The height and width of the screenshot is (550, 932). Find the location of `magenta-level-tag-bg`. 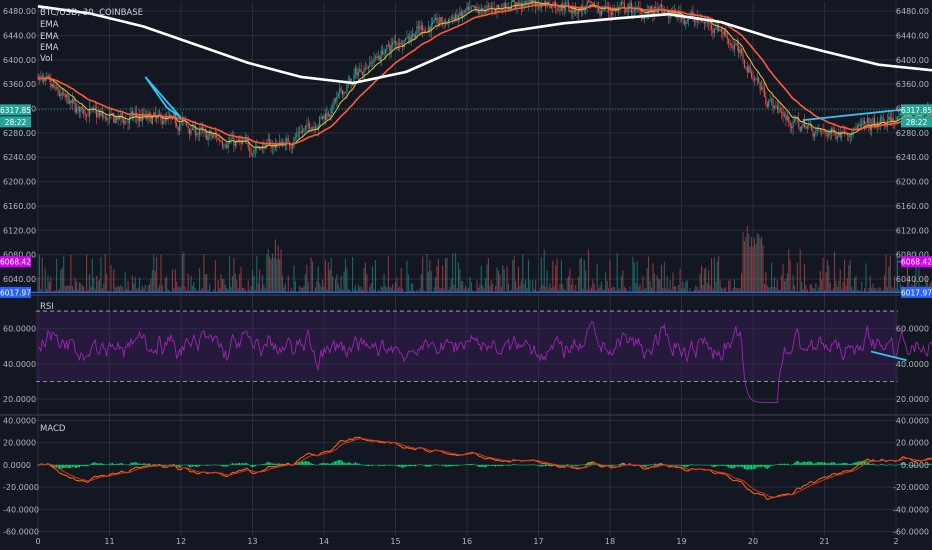

magenta-level-tag-bg is located at coordinates (15, 262).